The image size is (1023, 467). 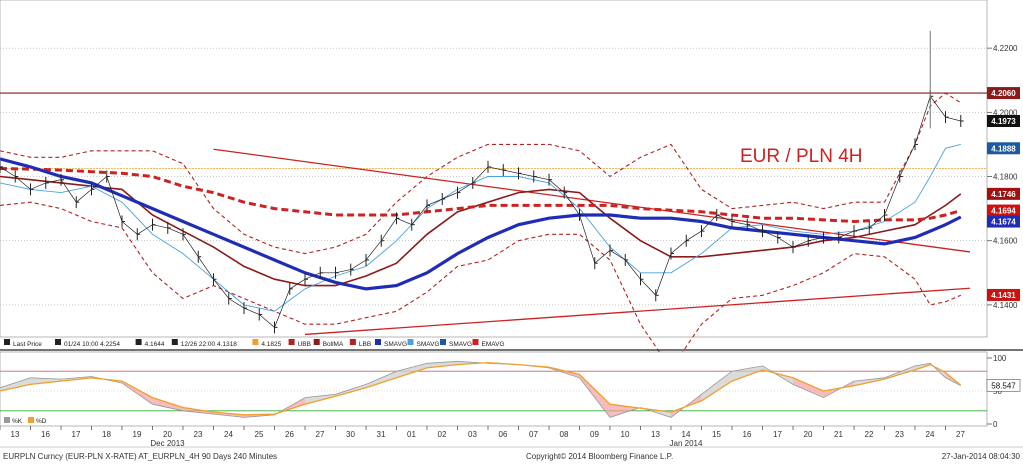 What do you see at coordinates (1005, 112) in the screenshot?
I see `y-tick-label: 4.2000` at bounding box center [1005, 112].